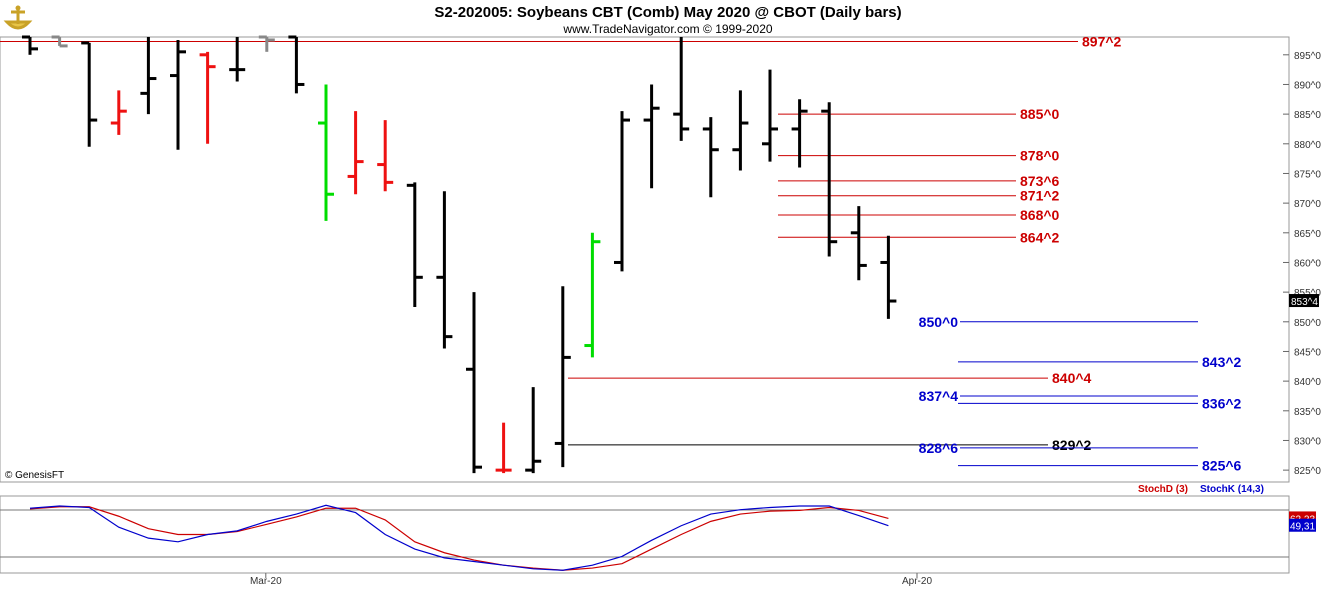 This screenshot has width=1336, height=596. I want to click on level-label: 828^6, so click(939, 448).